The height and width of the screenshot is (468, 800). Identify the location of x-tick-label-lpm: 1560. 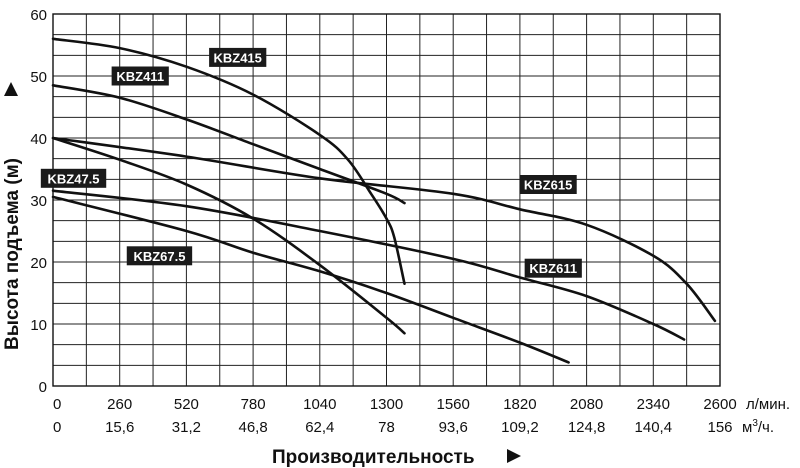
(453, 404).